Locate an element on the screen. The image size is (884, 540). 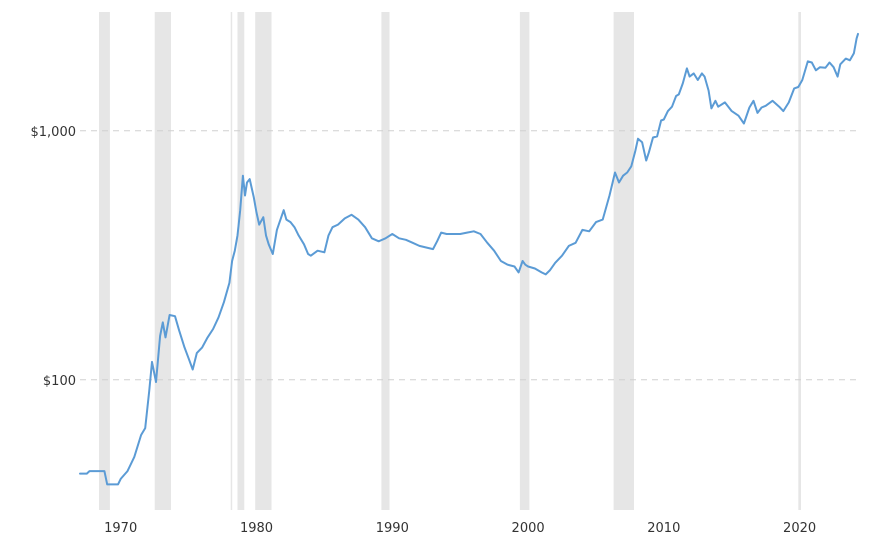
x-tick-labels: 1970 1980 1990 2000 2010 2020 is located at coordinates (460, 528).